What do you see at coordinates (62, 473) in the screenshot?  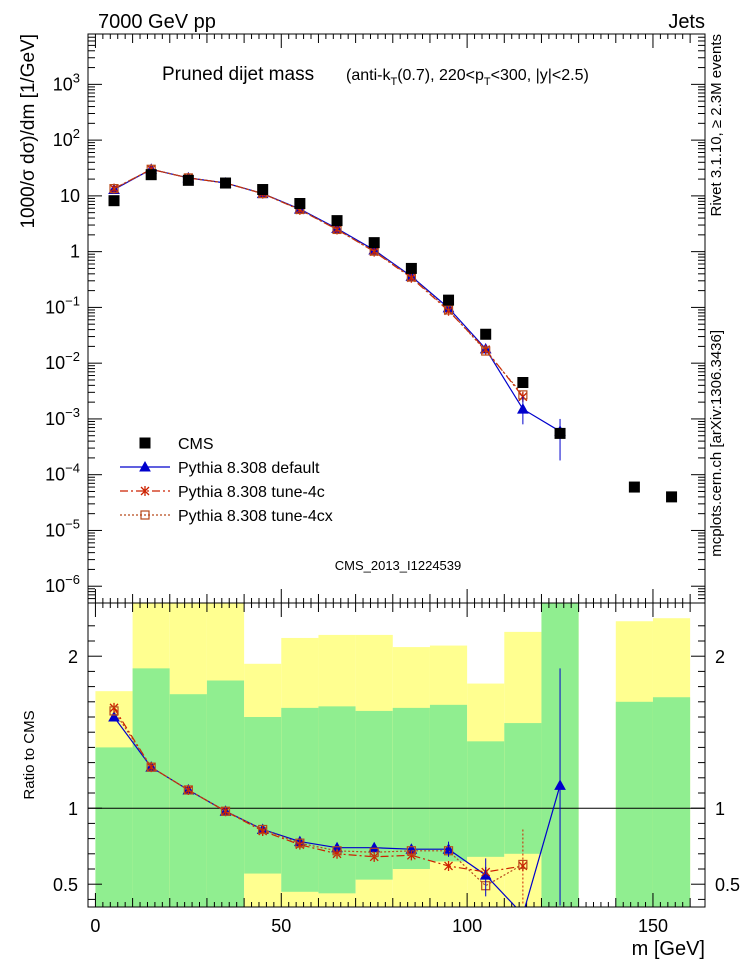 I see `y-tick-label: 10⁻⁴` at bounding box center [62, 473].